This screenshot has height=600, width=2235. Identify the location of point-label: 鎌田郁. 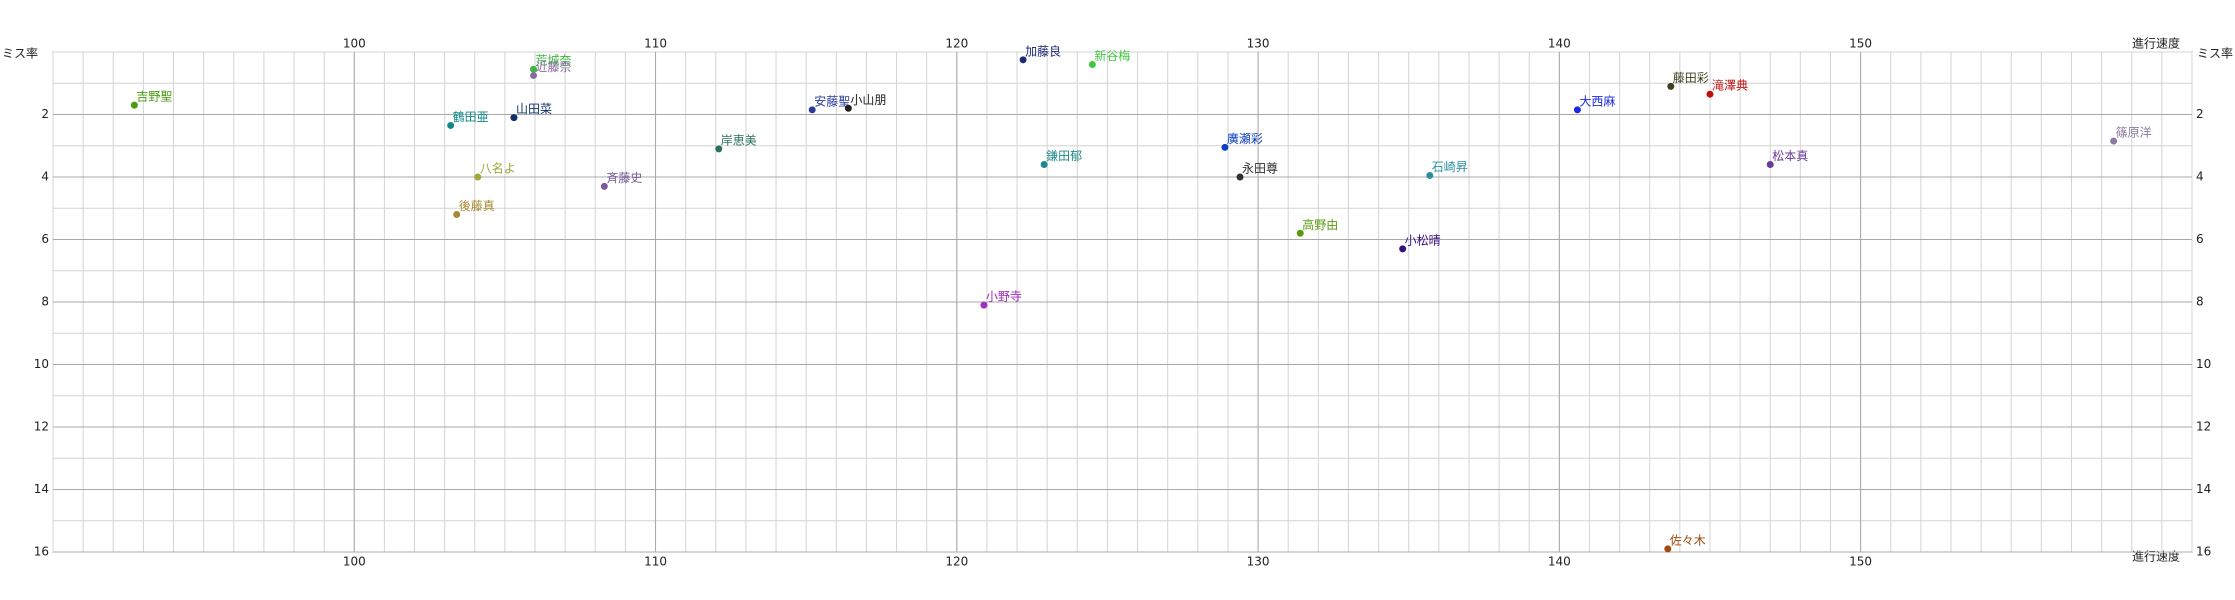
(1064, 155).